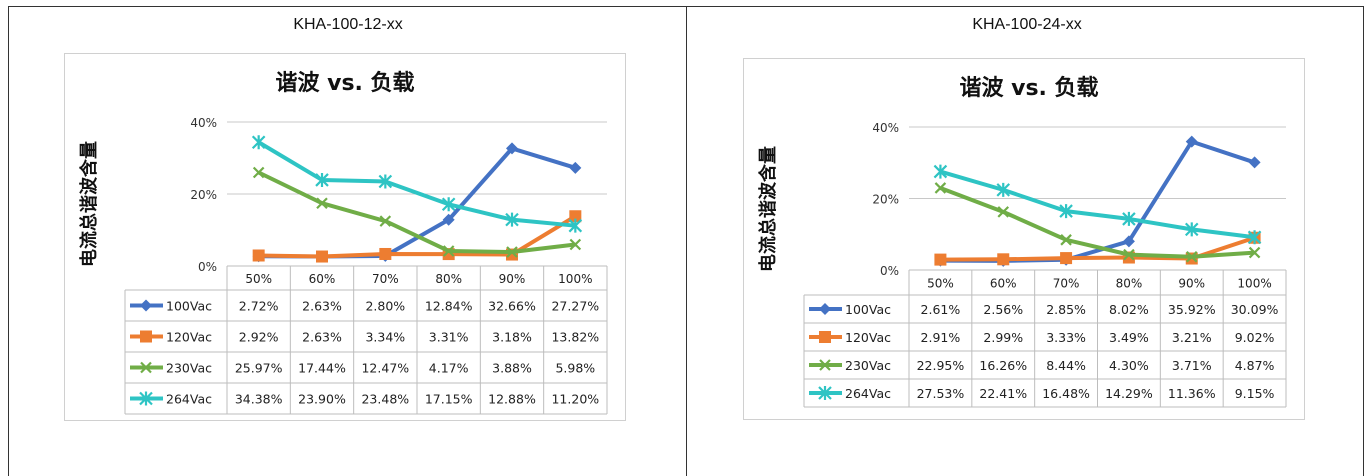  Describe the element at coordinates (941, 393) in the screenshot. I see `data-label: 27.53%` at that location.